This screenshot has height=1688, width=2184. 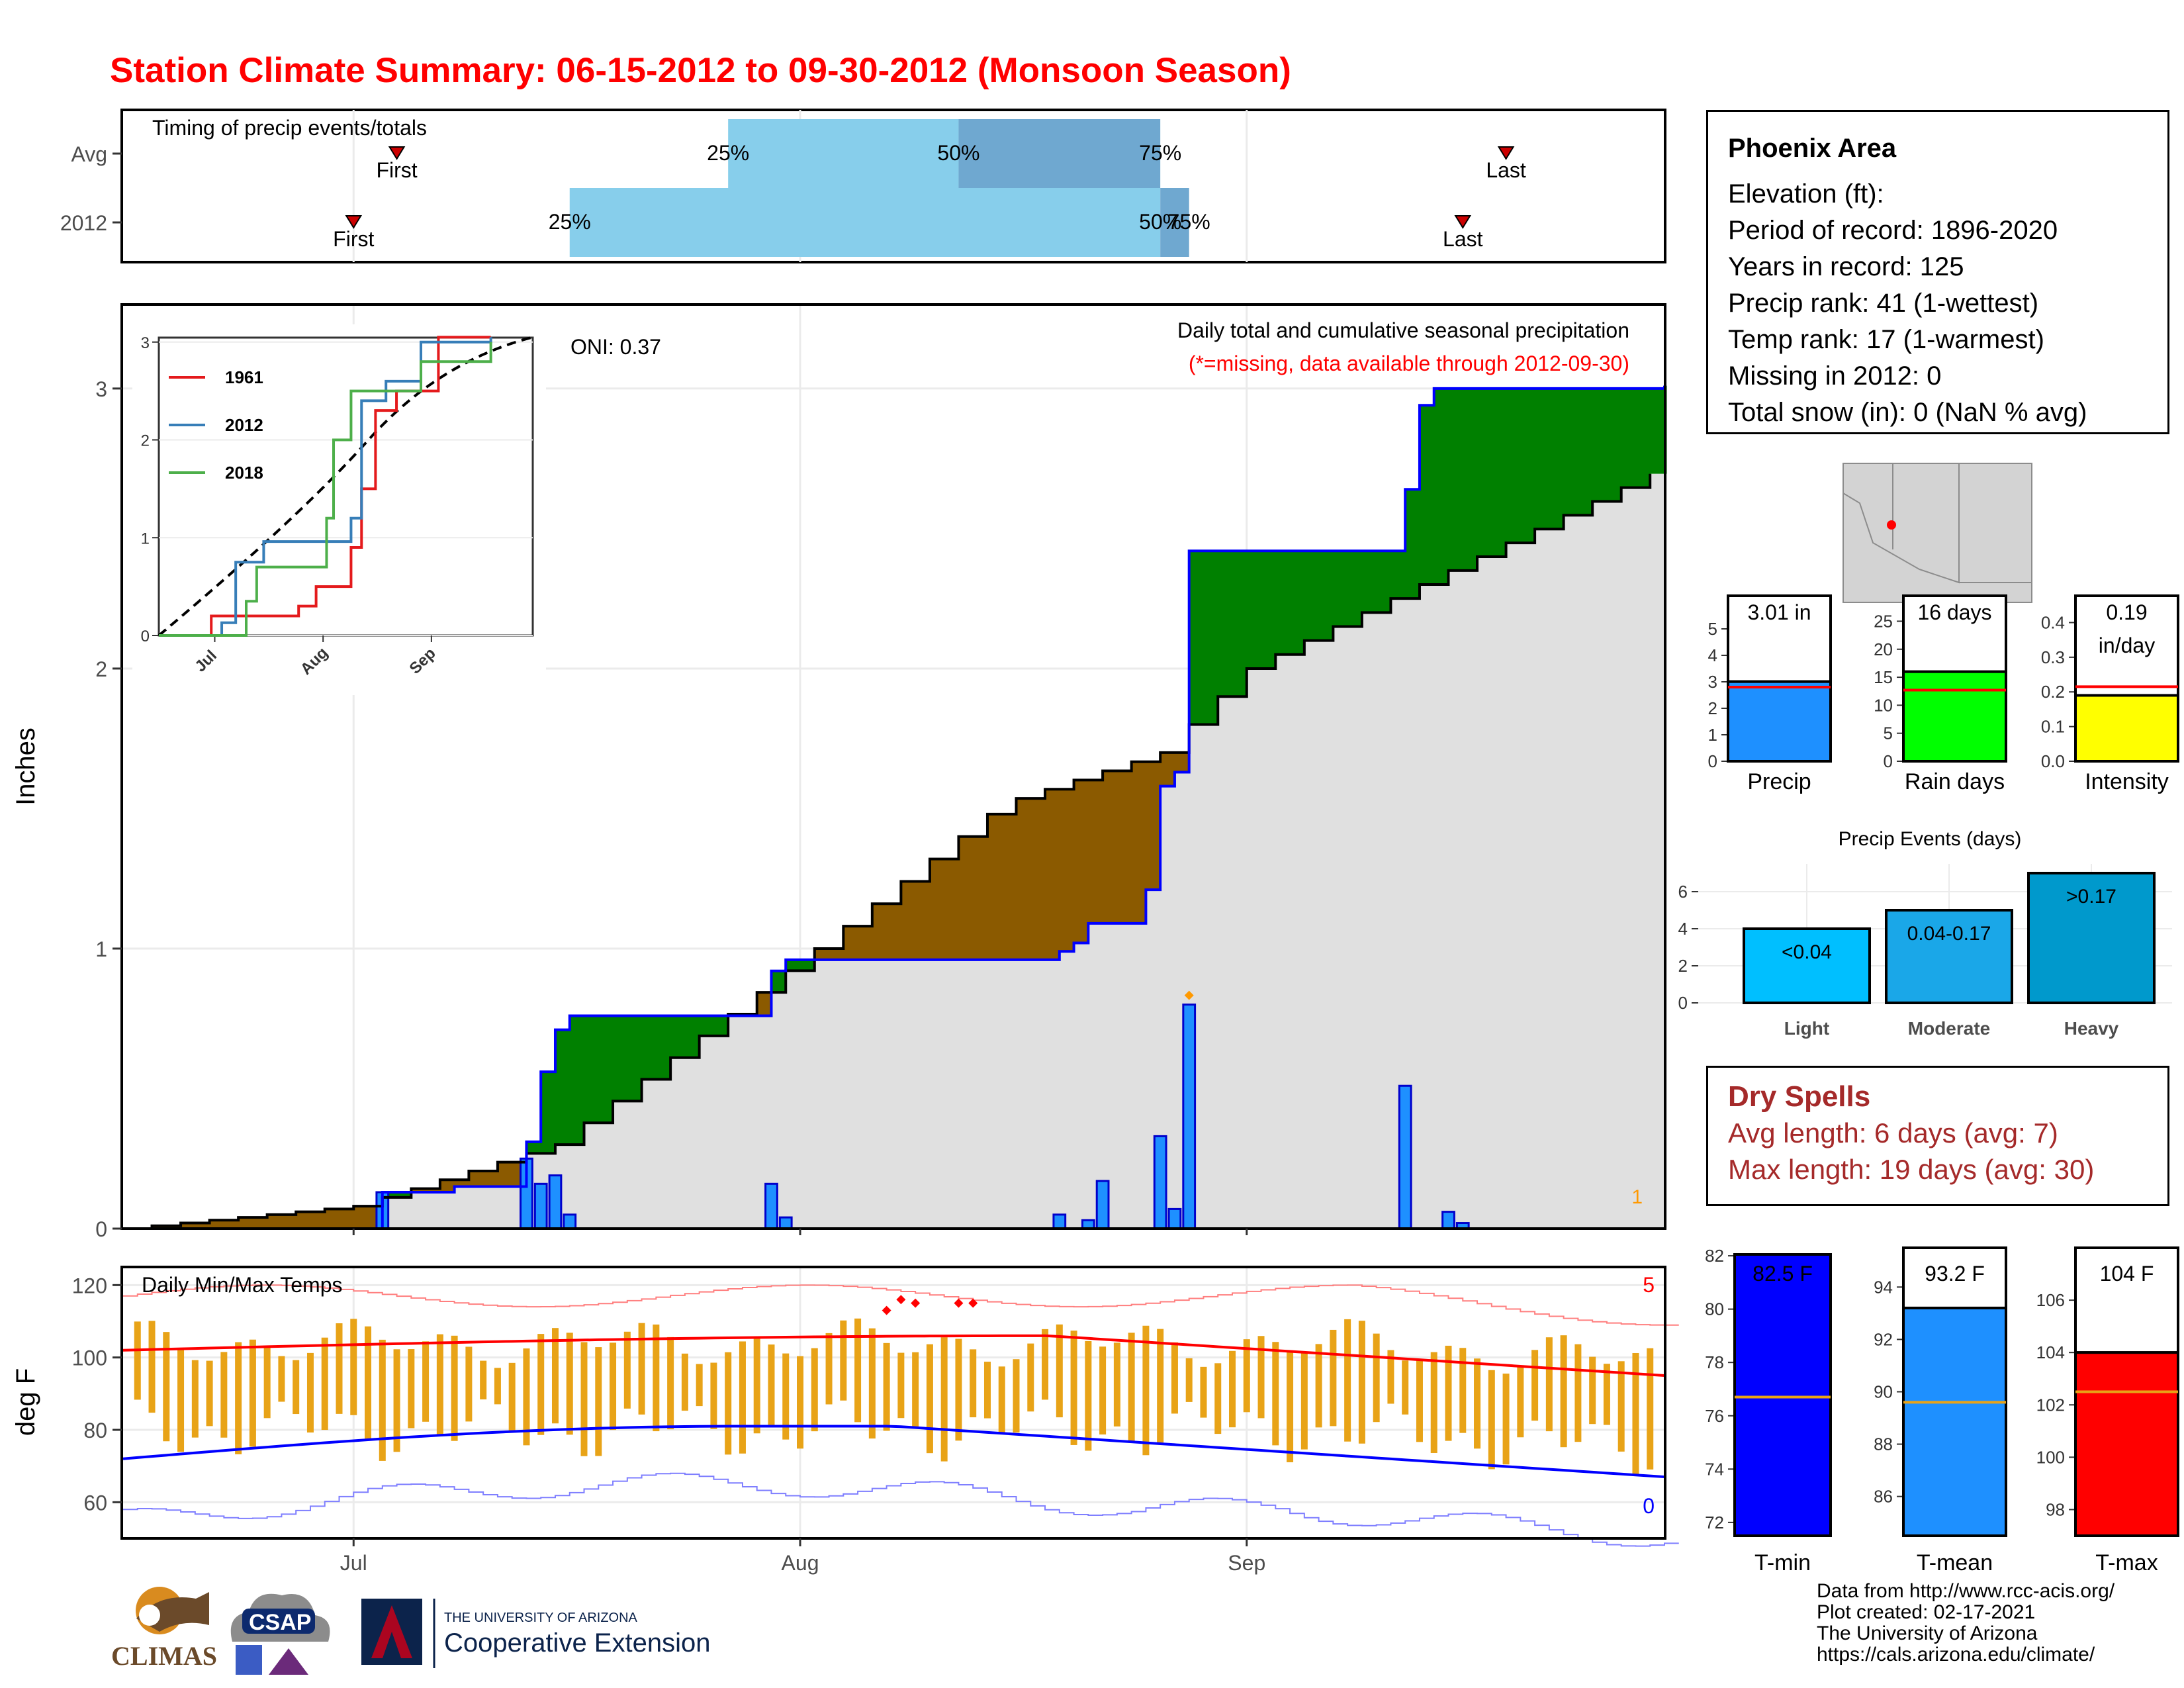 What do you see at coordinates (1649, 1506) in the screenshot?
I see `temp-count-bottom: 0` at bounding box center [1649, 1506].